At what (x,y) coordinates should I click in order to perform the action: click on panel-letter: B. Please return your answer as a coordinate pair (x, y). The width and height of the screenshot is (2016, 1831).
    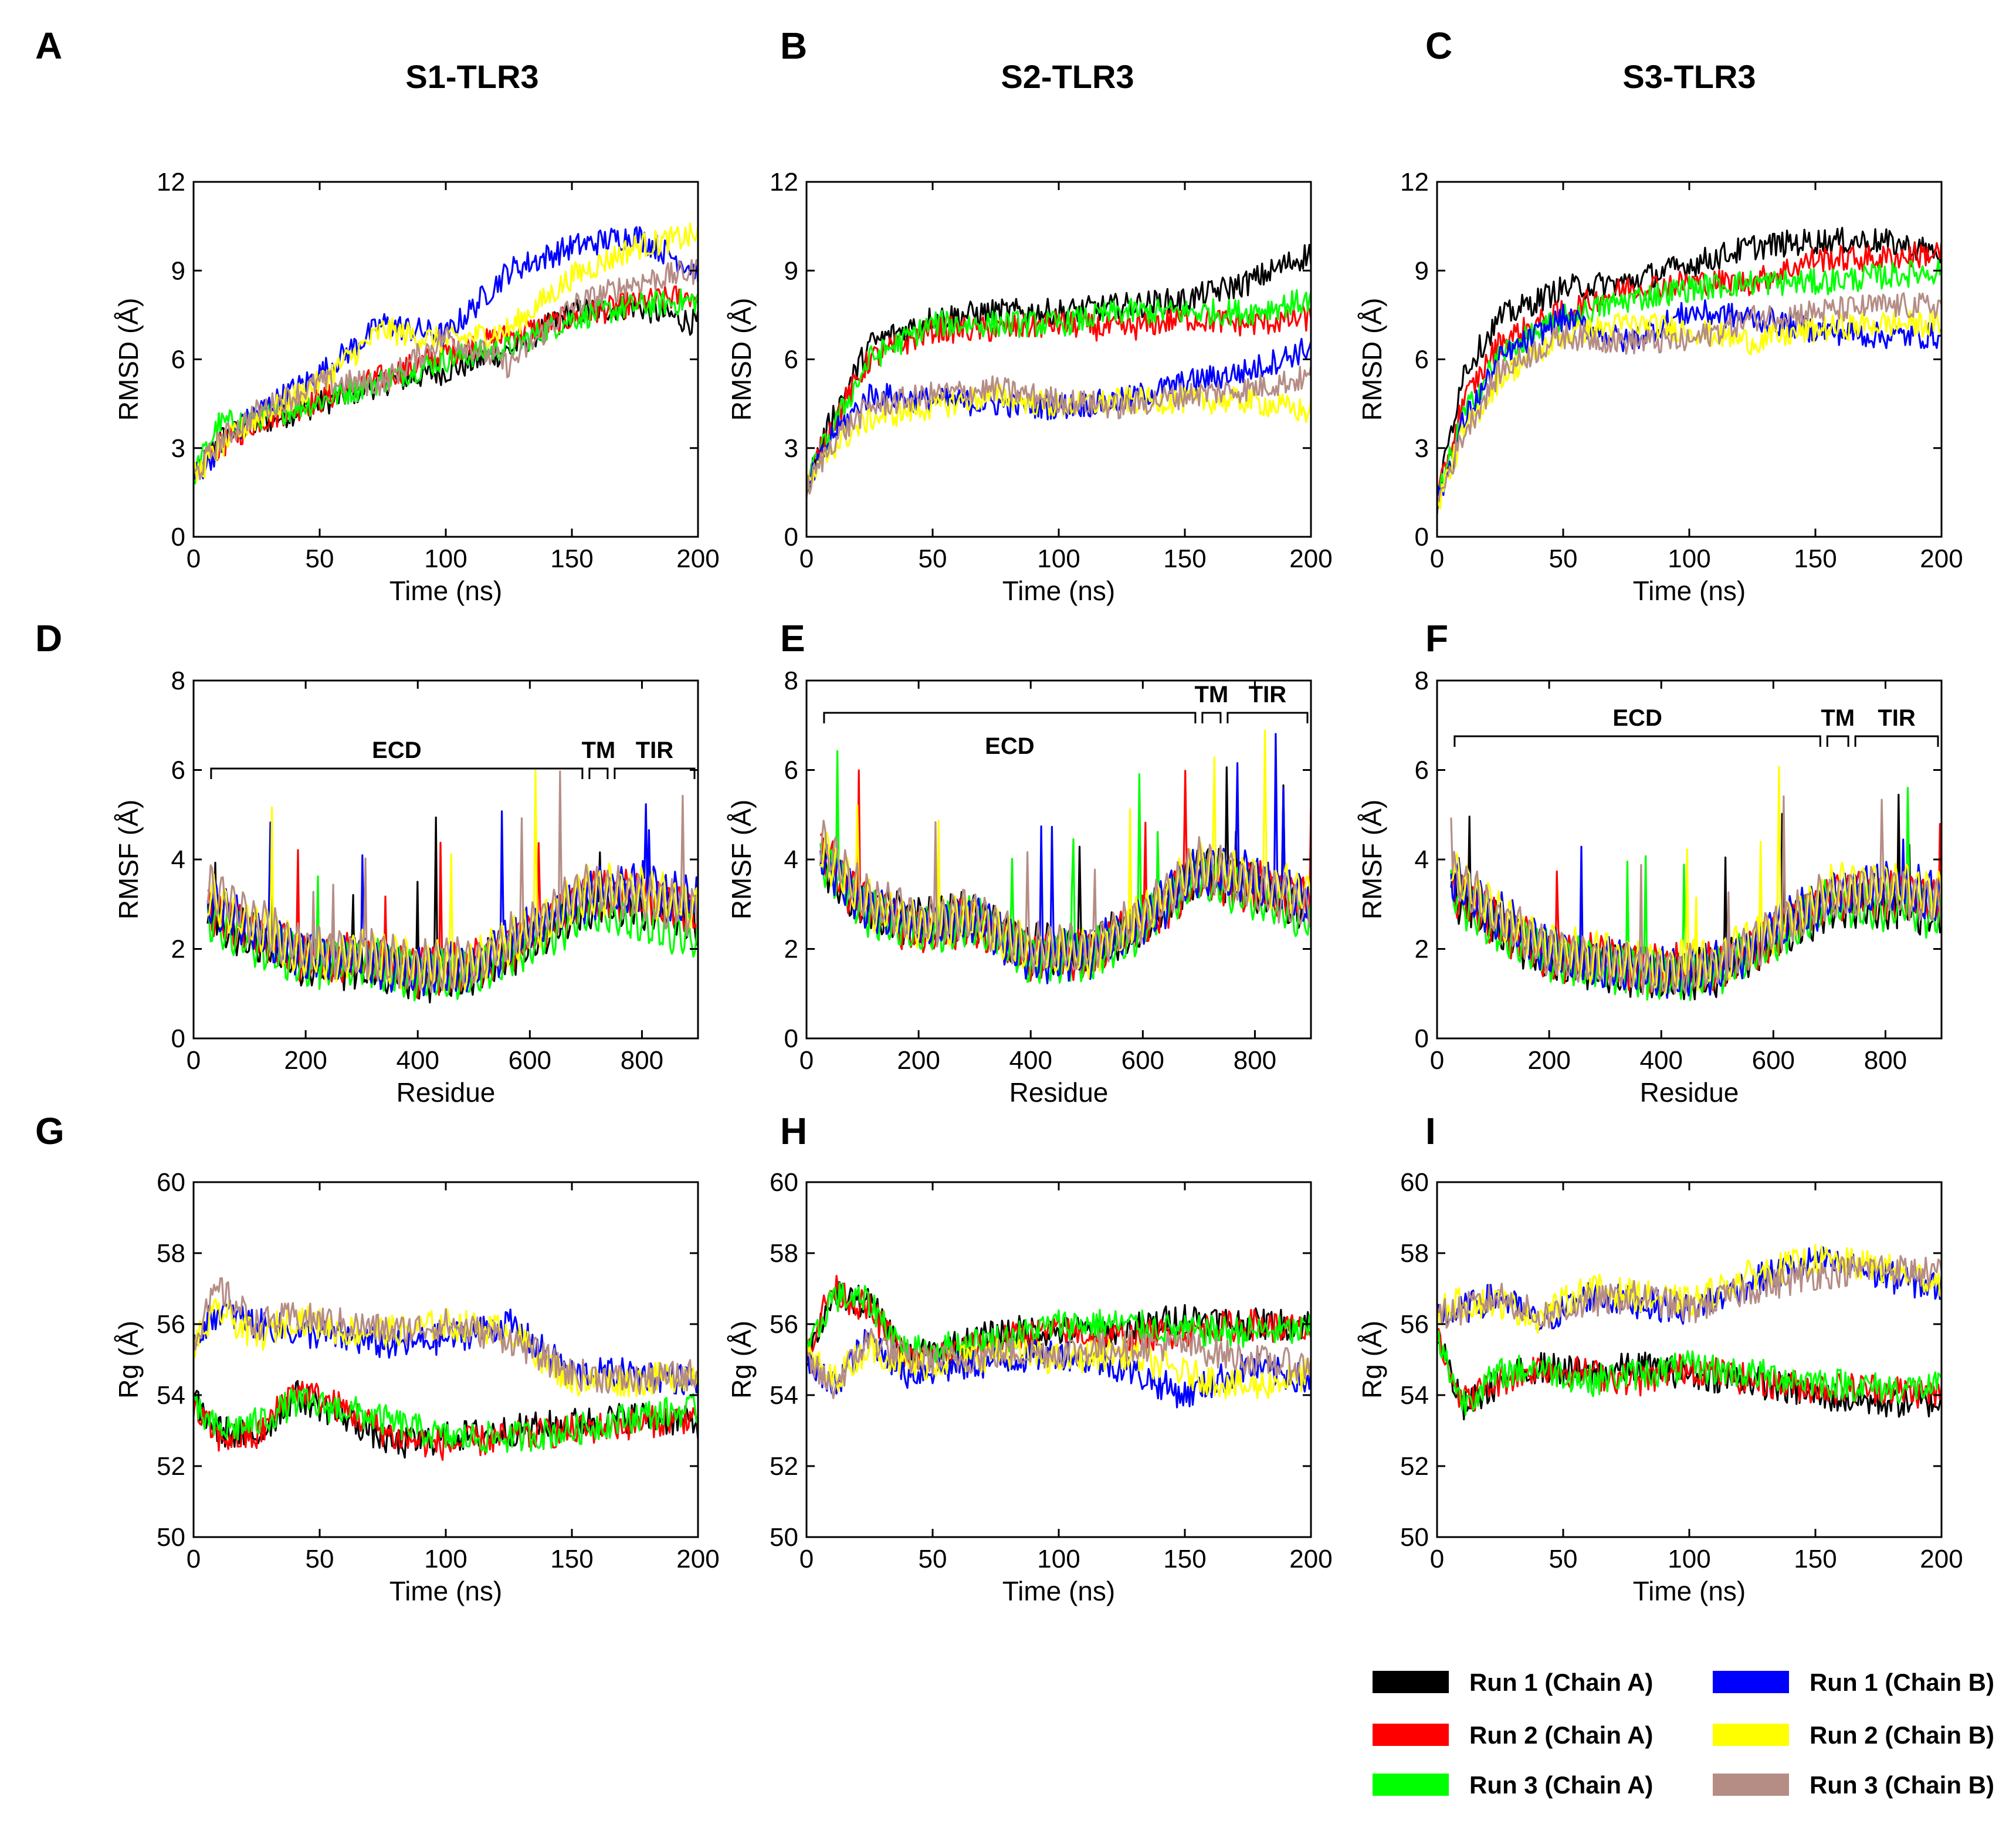
    Looking at the image, I should click on (793, 46).